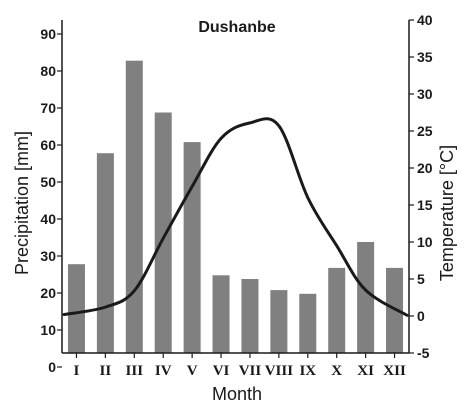 Image resolution: width=464 pixels, height=403 pixels. Describe the element at coordinates (425, 94) in the screenshot. I see `right-tick-label: 30` at that location.